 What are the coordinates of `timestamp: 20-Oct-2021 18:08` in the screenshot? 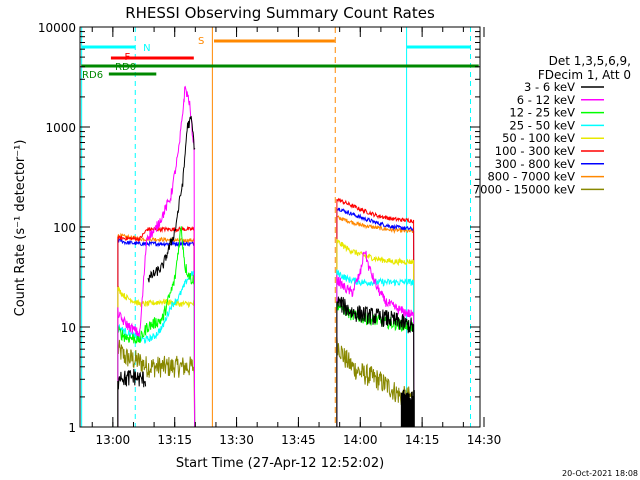 It's located at (600, 473).